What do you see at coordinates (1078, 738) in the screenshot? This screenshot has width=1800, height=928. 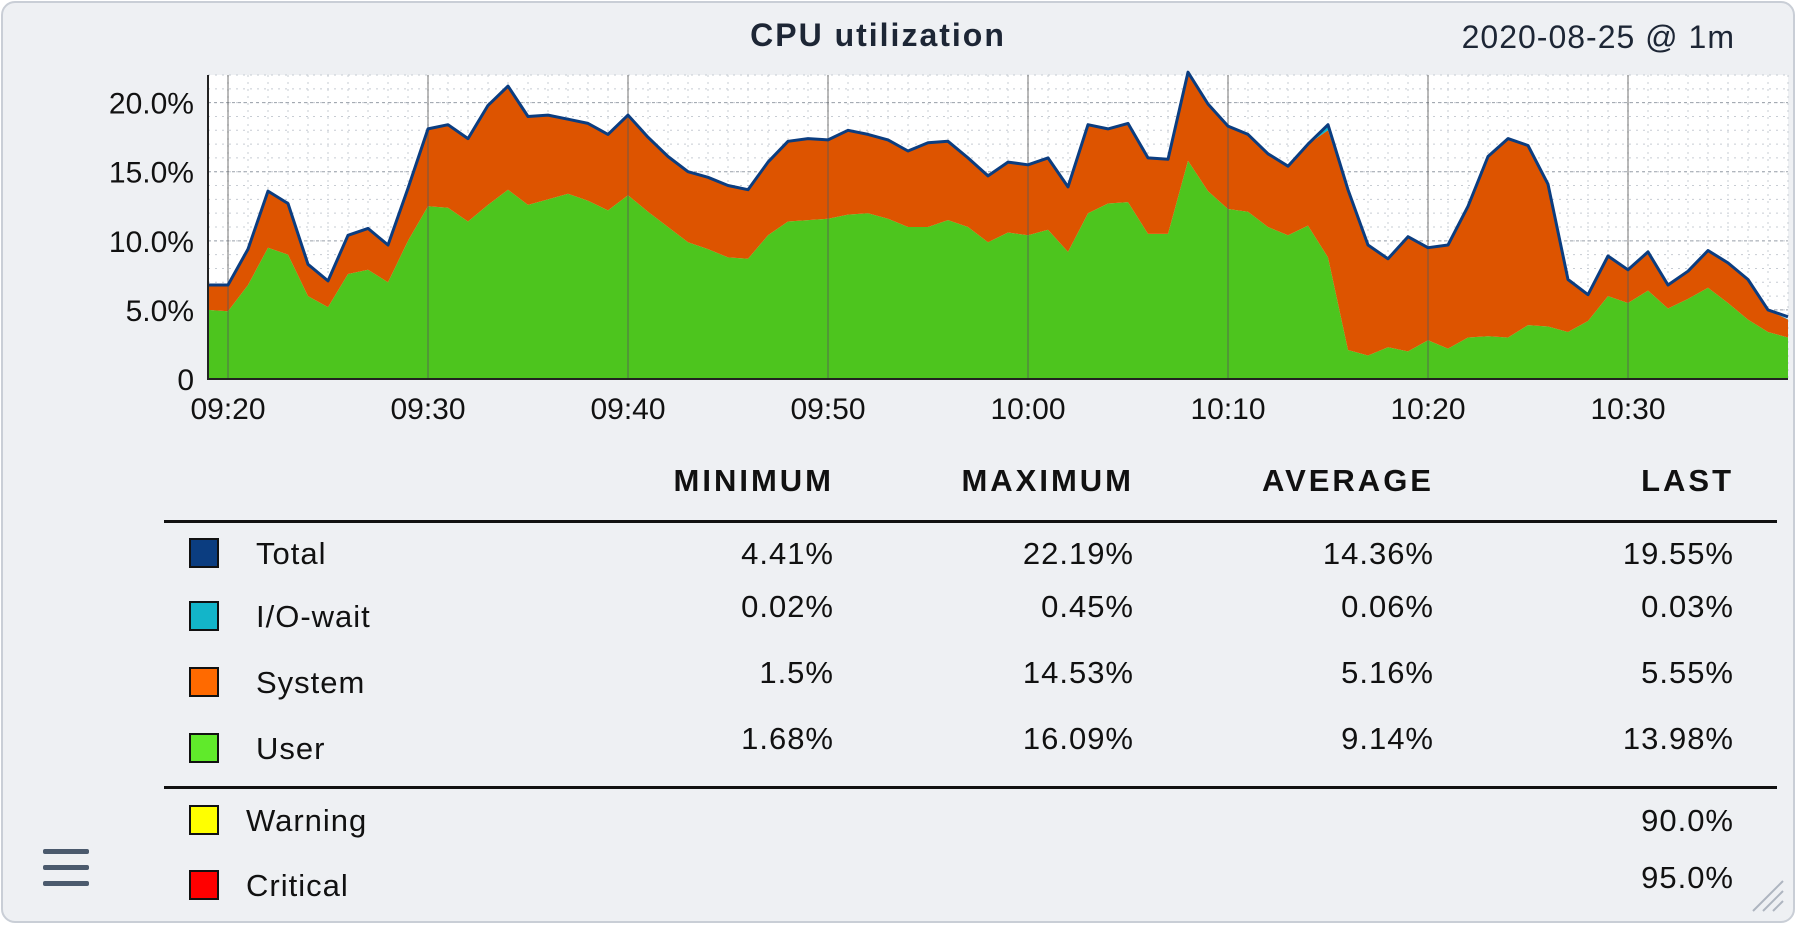 I see `user-max: 16.09%` at bounding box center [1078, 738].